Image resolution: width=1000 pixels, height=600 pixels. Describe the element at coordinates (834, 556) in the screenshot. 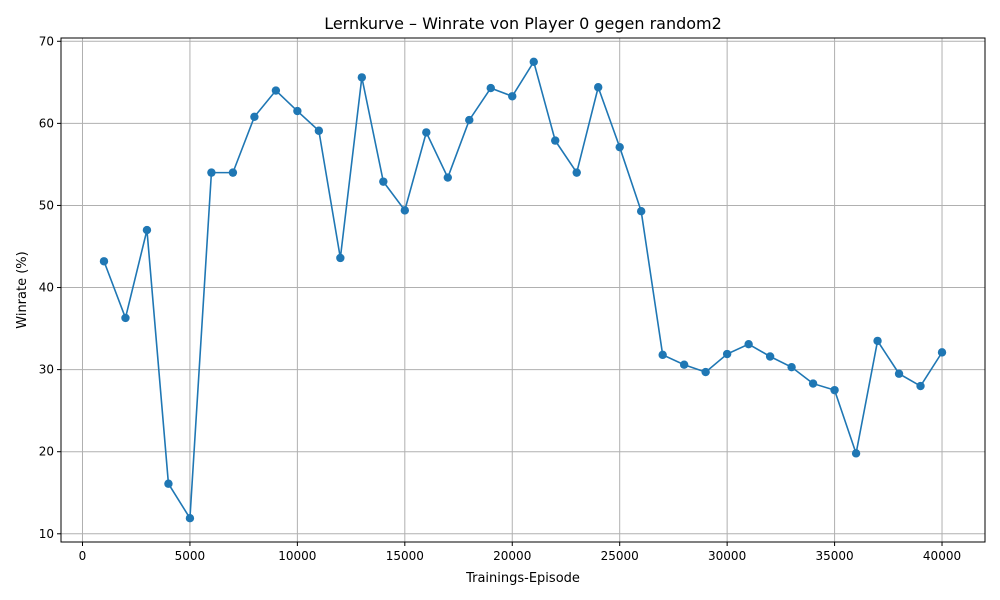

I see `x-tick-label: 35000` at that location.